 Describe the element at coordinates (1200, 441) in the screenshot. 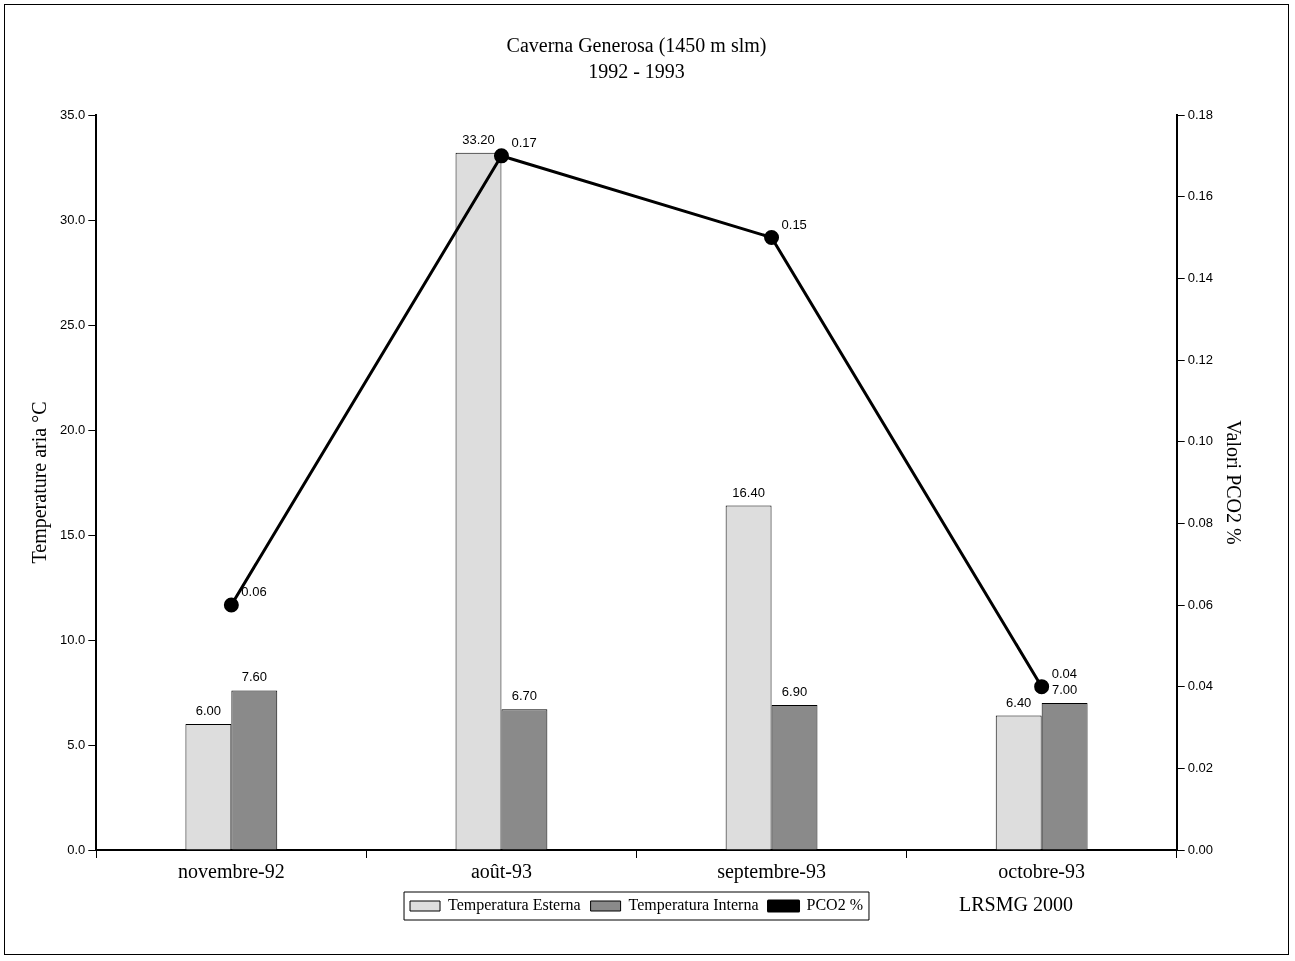

I see `y2-tick-label: 0.10` at that location.